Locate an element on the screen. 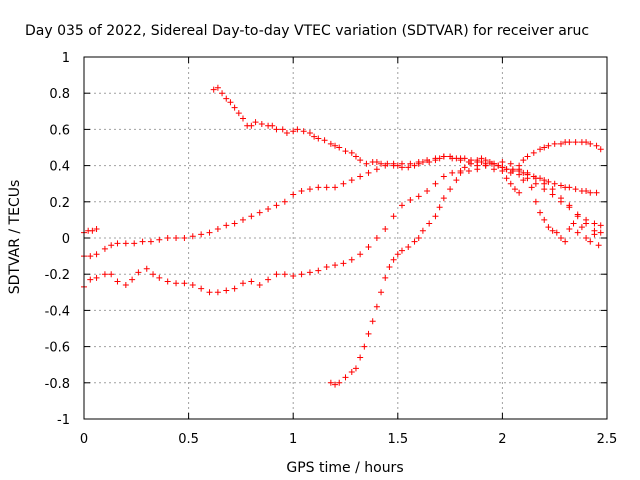 The height and width of the screenshot is (480, 640). y-tick-label: 0.8 is located at coordinates (59, 94).